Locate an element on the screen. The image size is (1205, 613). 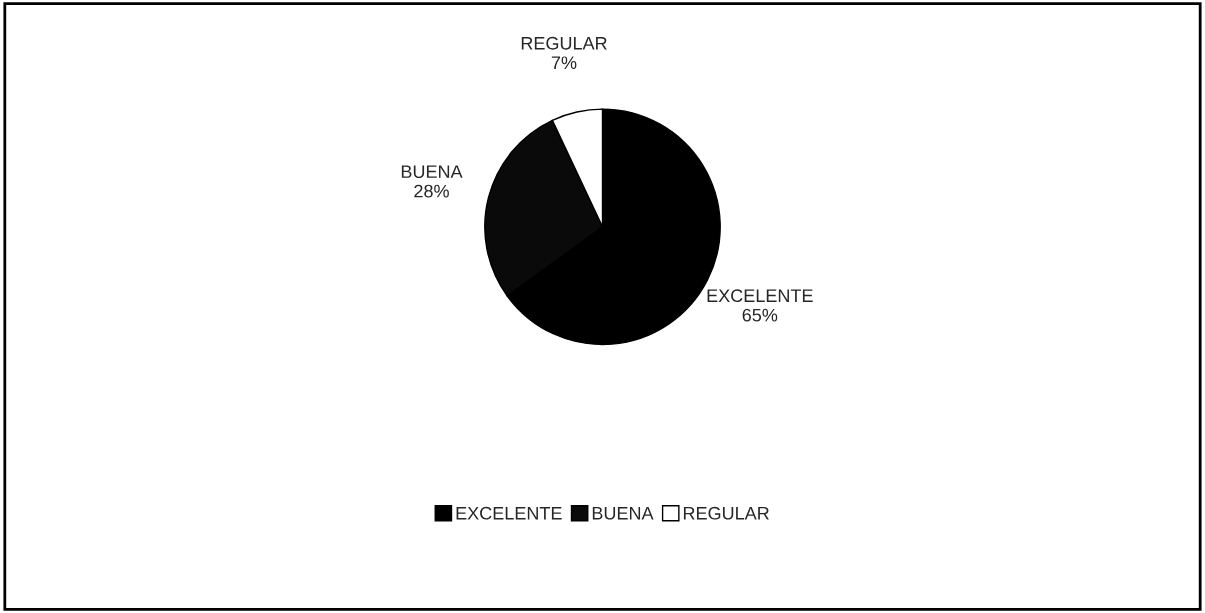
slice-label: EXCELENTE is located at coordinates (760, 296).